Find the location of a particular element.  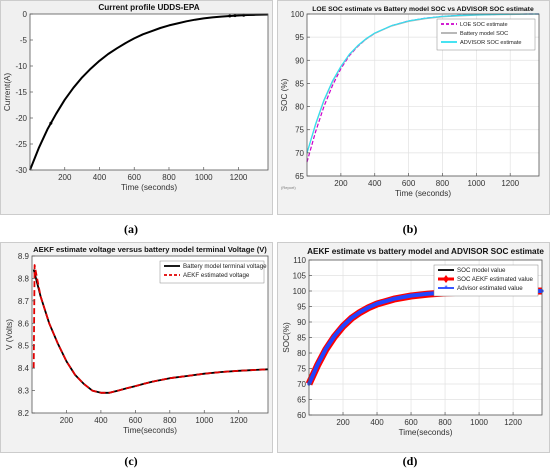

y-tick-label: 8.7 is located at coordinates (24, 301).